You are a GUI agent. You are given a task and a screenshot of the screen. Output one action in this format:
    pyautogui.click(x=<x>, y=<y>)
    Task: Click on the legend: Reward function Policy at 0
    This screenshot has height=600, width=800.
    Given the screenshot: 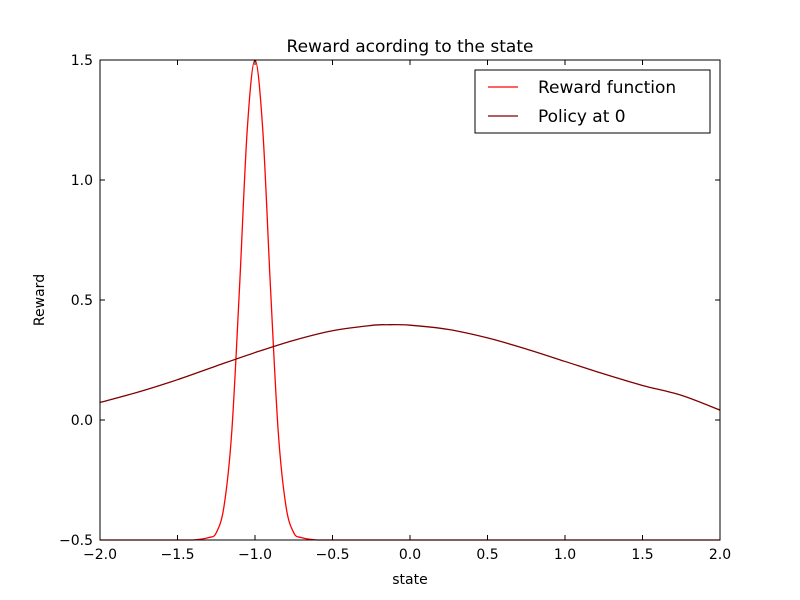 What is the action you would take?
    pyautogui.click(x=592, y=101)
    